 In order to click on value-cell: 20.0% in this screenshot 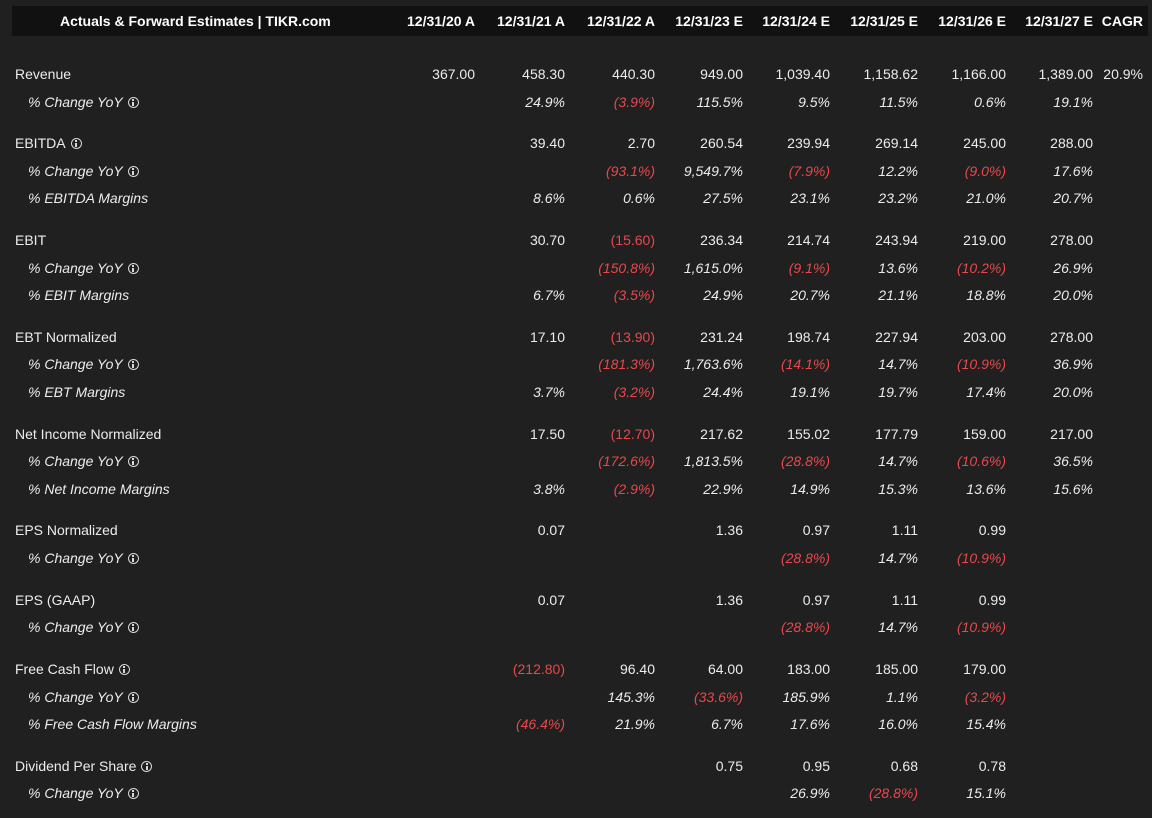, I will do `click(1073, 392)`.